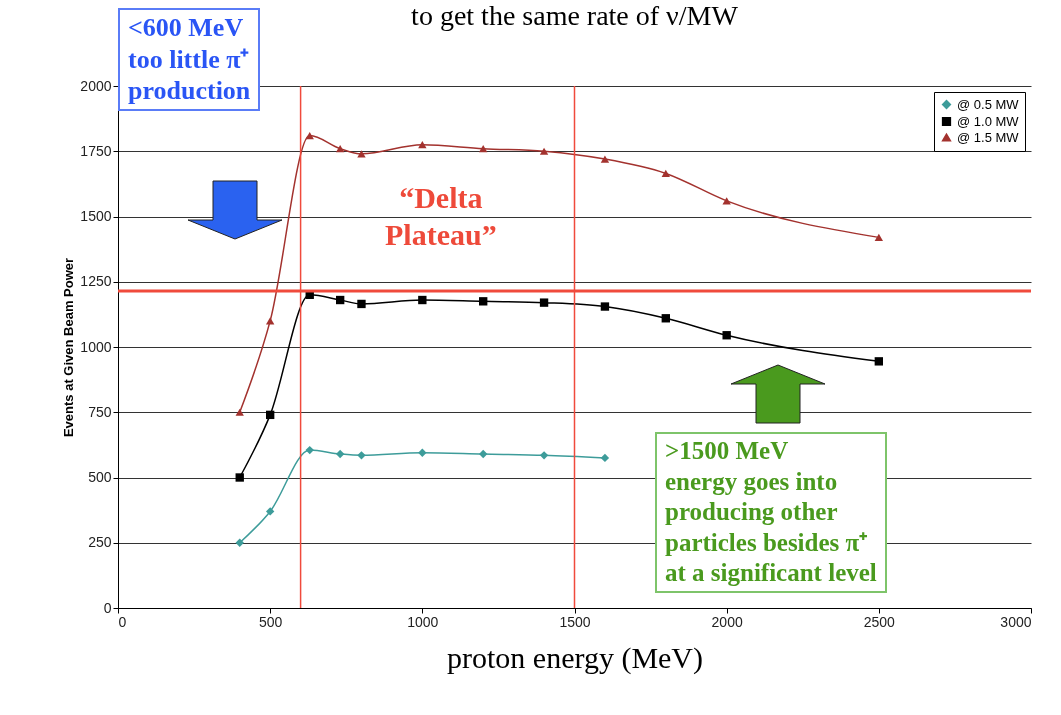  I want to click on annotation: >1500 MeV energy goes into producing other particles besides π⁺ at a significant level, so click(771, 512).